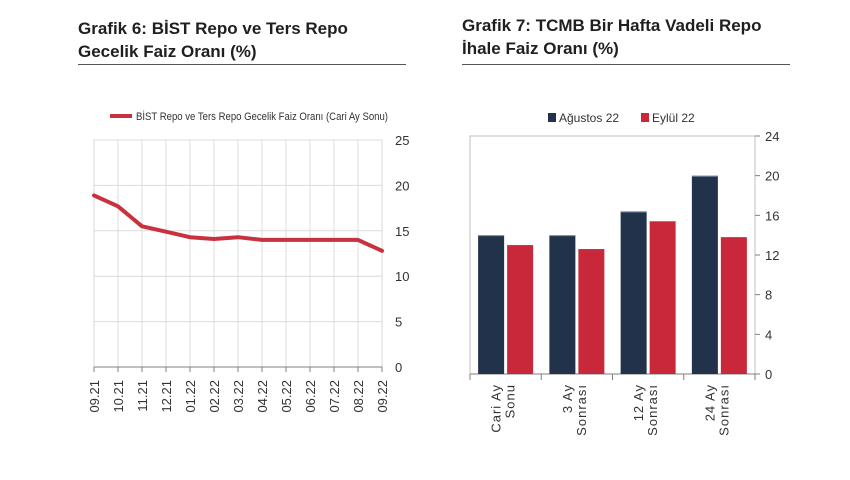 This screenshot has height=480, width=850. Describe the element at coordinates (310, 396) in the screenshot. I see `x-tick-label: 06.22` at that location.